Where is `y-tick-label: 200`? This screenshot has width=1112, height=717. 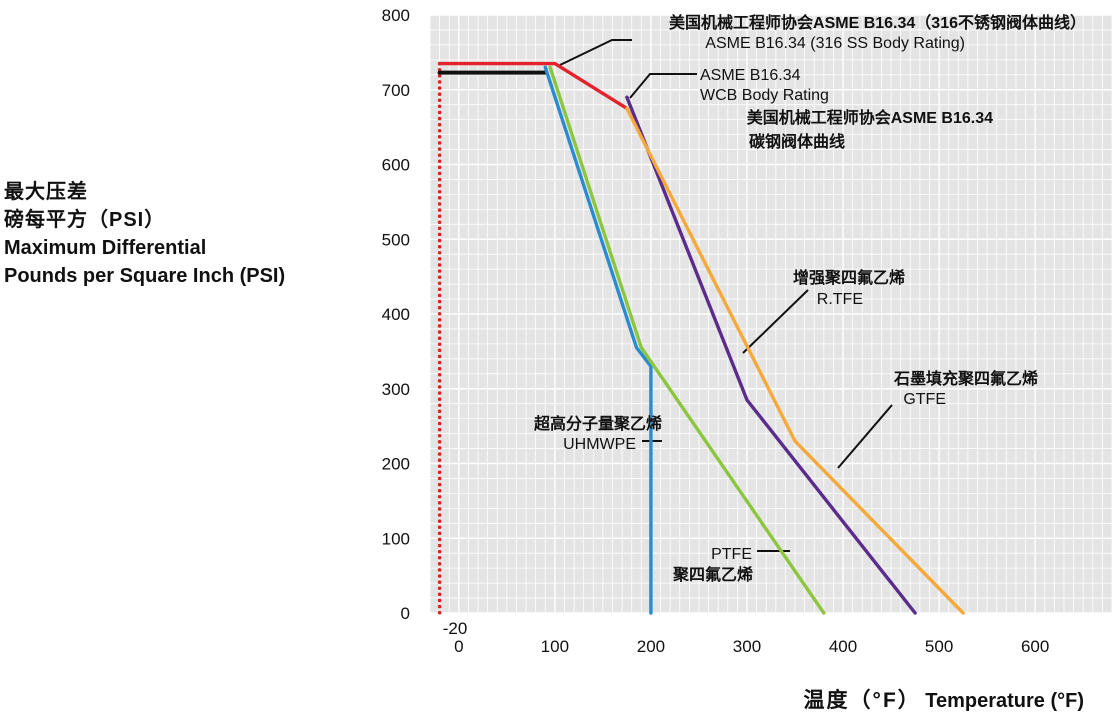 y-tick-label: 200 is located at coordinates (396, 464).